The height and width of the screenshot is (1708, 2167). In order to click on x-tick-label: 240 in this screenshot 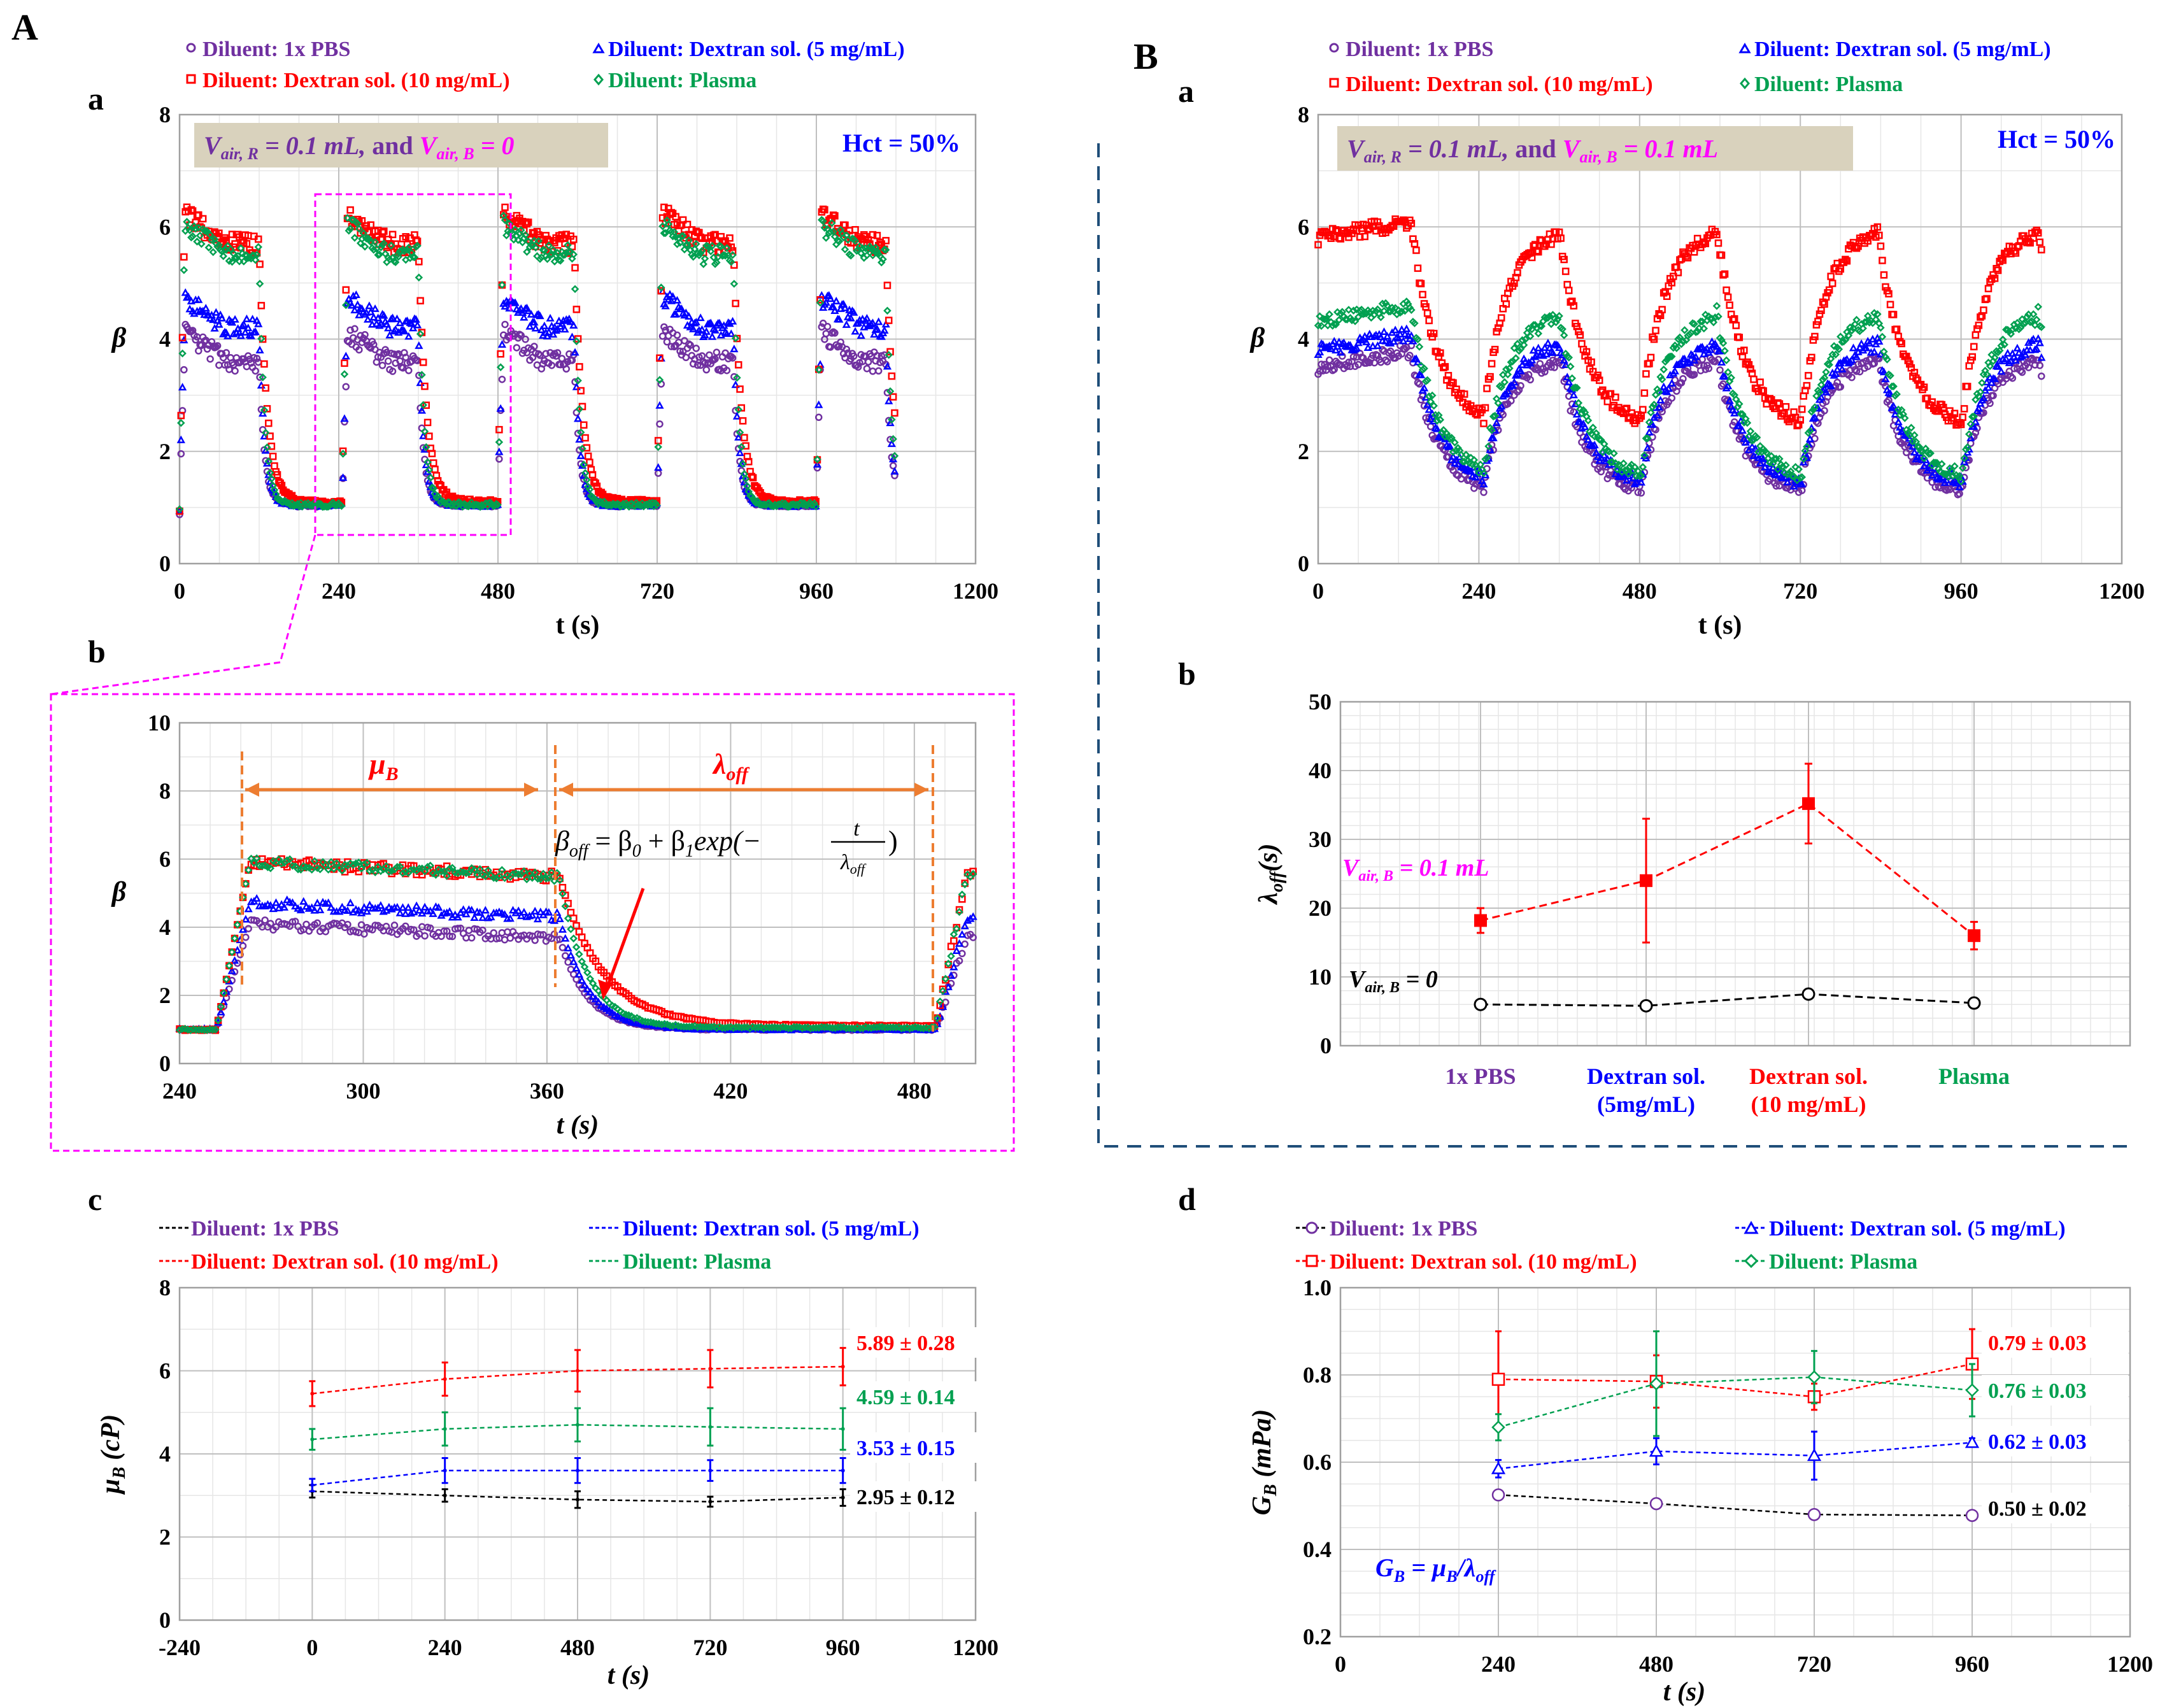, I will do `click(445, 1648)`.